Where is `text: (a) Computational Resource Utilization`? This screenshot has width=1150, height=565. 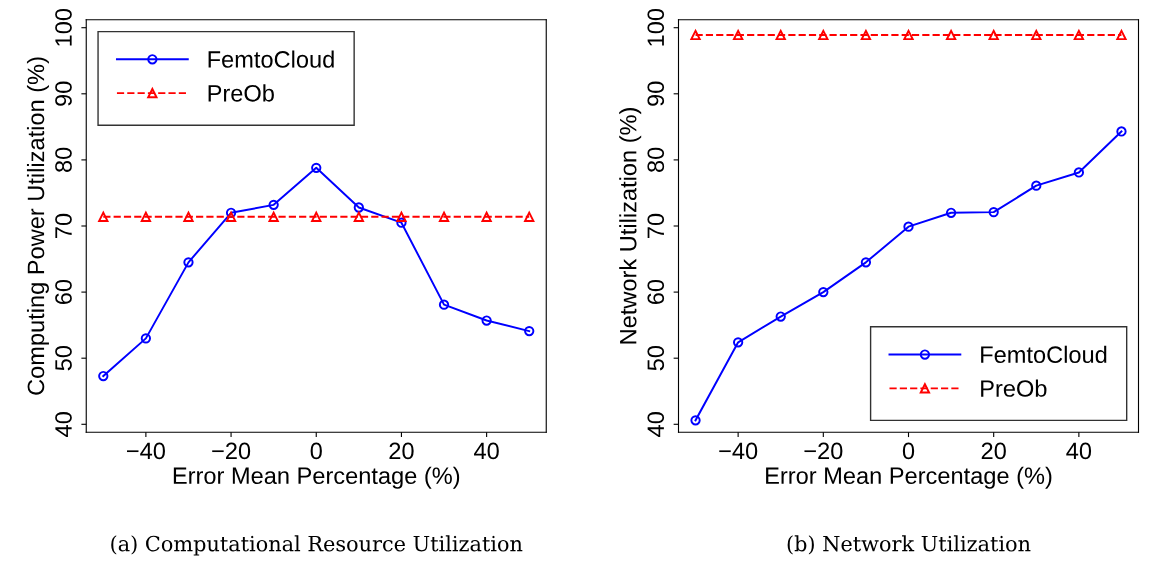 text: (a) Computational Resource Utilization is located at coordinates (317, 545).